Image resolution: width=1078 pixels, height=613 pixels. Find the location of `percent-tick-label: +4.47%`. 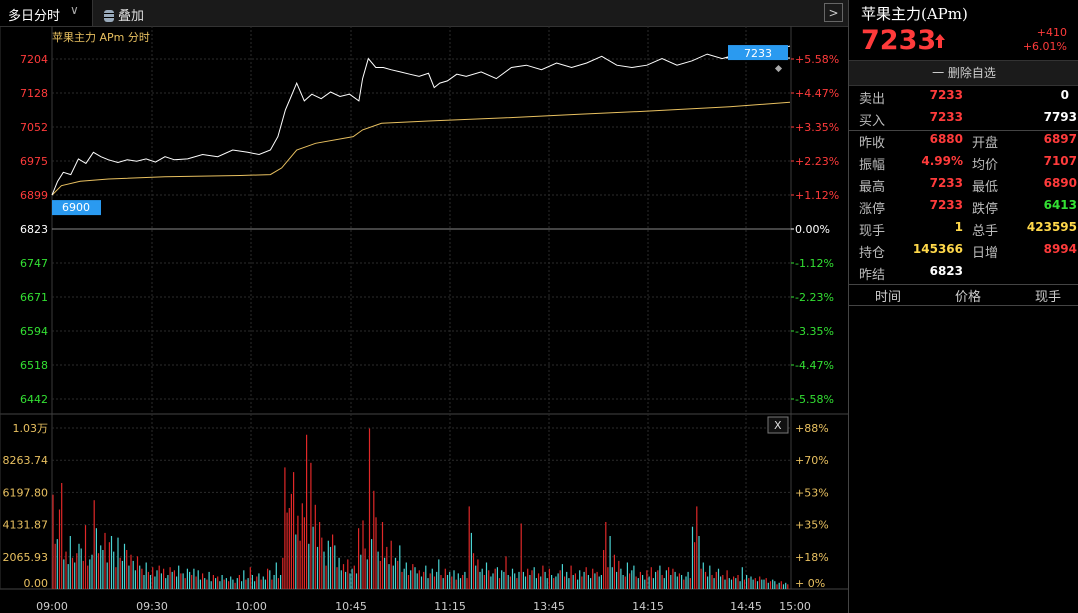

percent-tick-label: +4.47% is located at coordinates (817, 93).